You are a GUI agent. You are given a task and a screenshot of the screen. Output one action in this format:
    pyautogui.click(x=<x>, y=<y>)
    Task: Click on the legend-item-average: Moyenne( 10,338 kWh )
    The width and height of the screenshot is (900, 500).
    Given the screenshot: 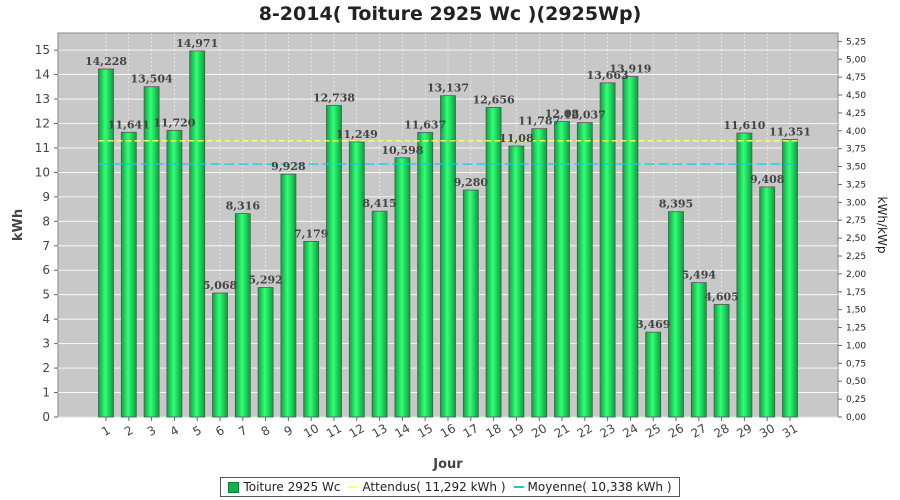 What is the action you would take?
    pyautogui.click(x=592, y=487)
    